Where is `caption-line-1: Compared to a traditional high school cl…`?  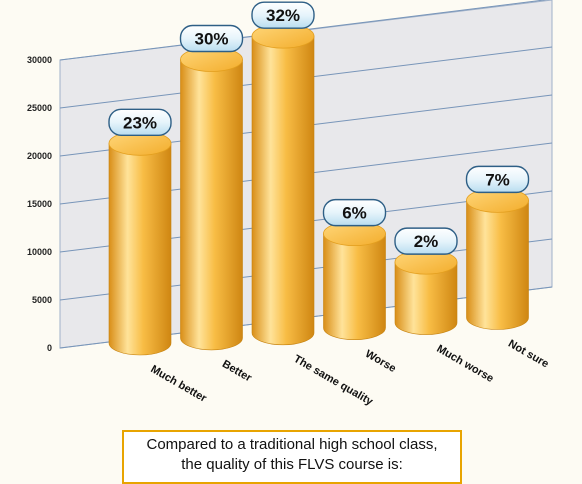 caption-line-1: Compared to a traditional high school cl… is located at coordinates (292, 444).